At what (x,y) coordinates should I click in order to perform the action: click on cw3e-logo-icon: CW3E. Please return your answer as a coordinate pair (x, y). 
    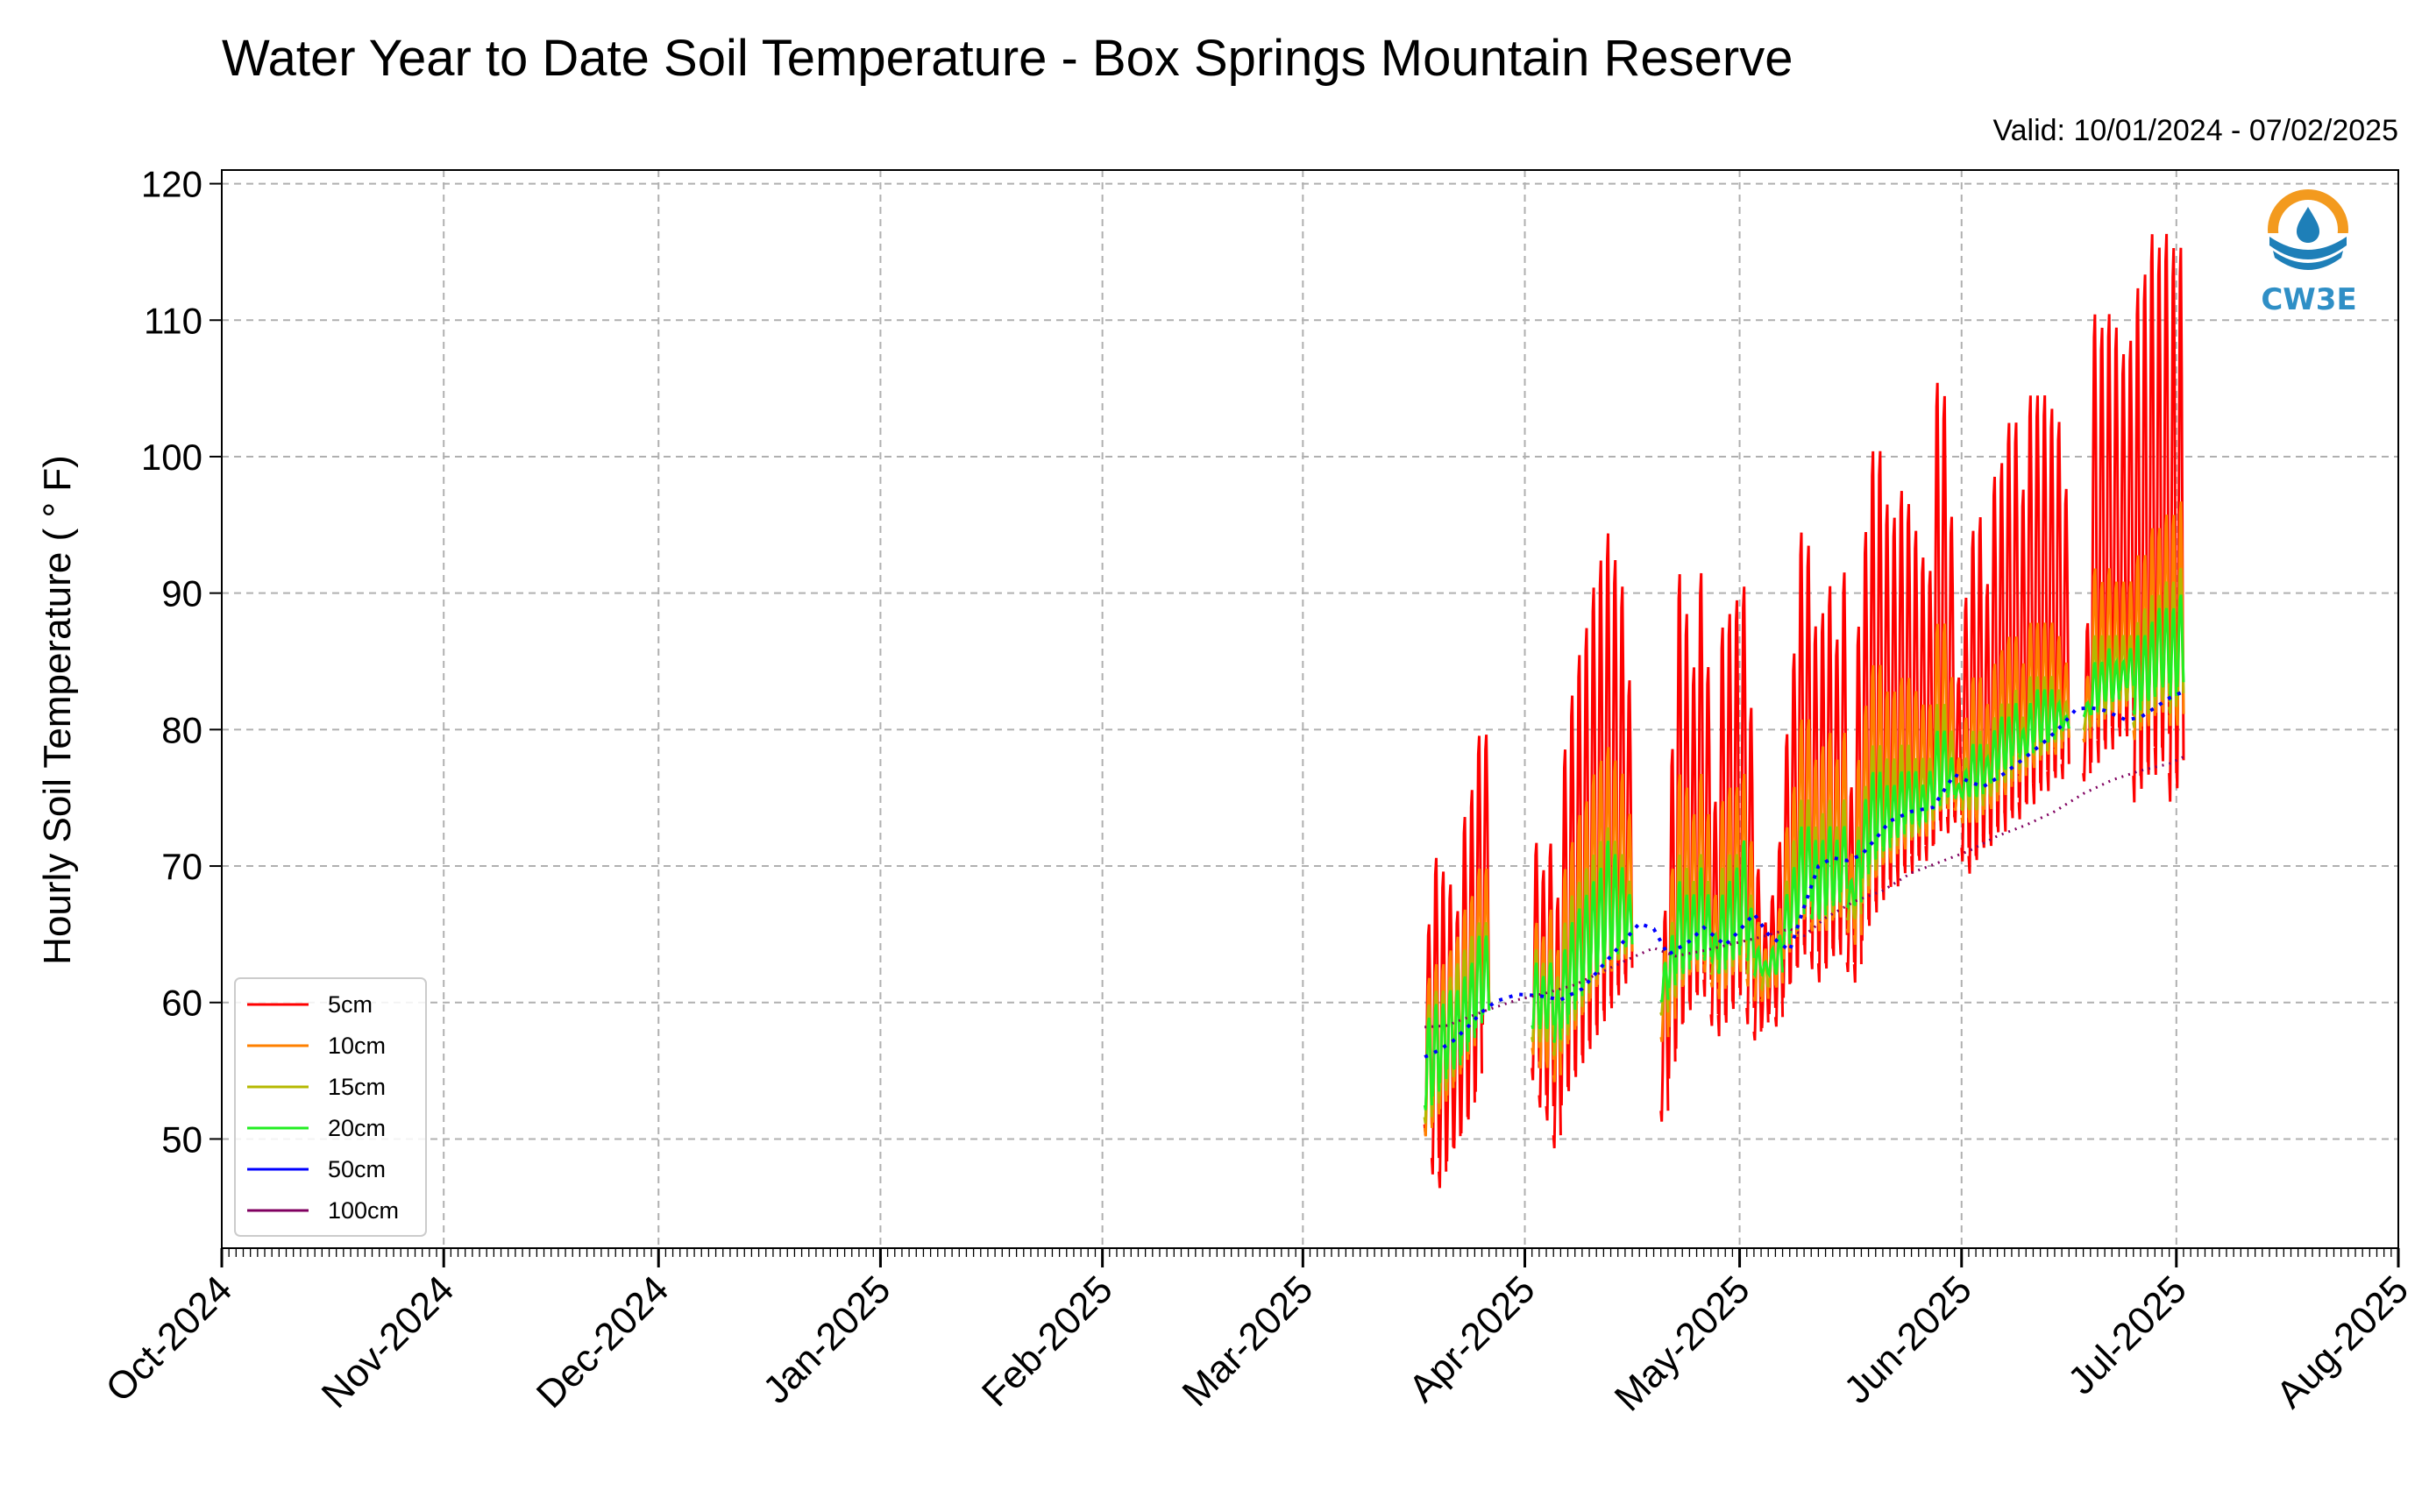
    Looking at the image, I should click on (2309, 253).